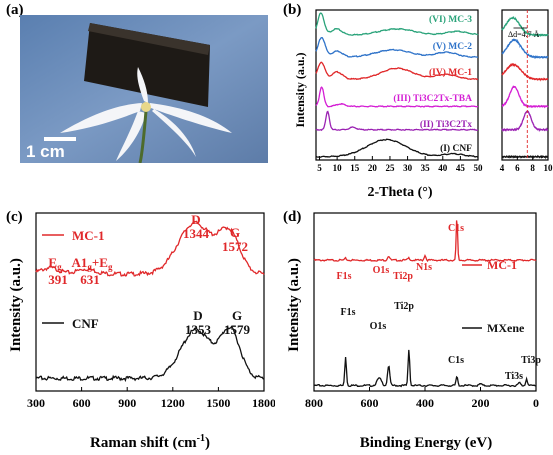 The image size is (553, 455). Describe the element at coordinates (355, 168) in the screenshot. I see `x-tick-label: 15` at that location.